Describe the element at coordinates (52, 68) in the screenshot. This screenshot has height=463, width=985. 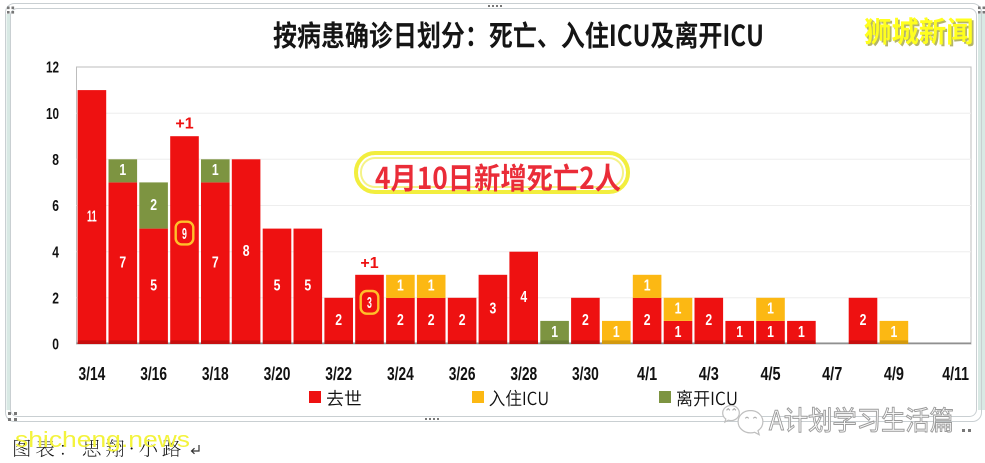
I see `svg-text: 12` at that location.